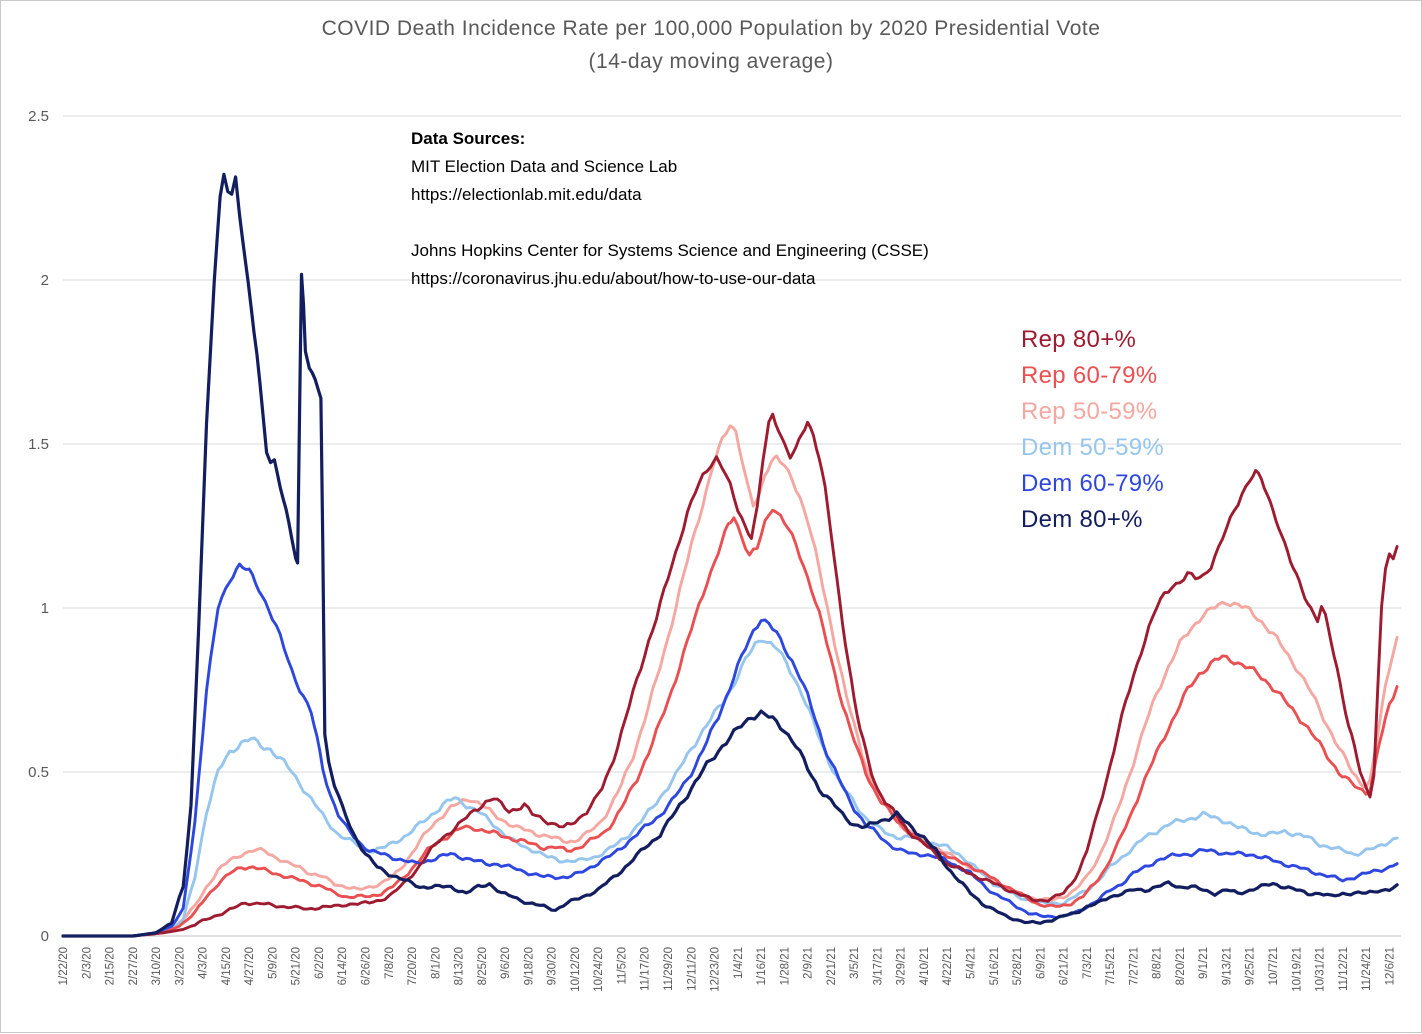 The height and width of the screenshot is (1034, 1422). I want to click on x-tick-label-12-11-20: 12/11/20, so click(692, 969).